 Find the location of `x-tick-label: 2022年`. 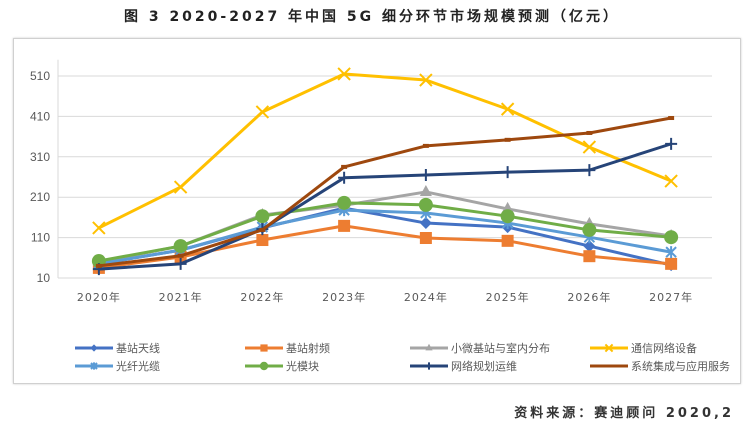

x-tick-label: 2022年 is located at coordinates (262, 297).